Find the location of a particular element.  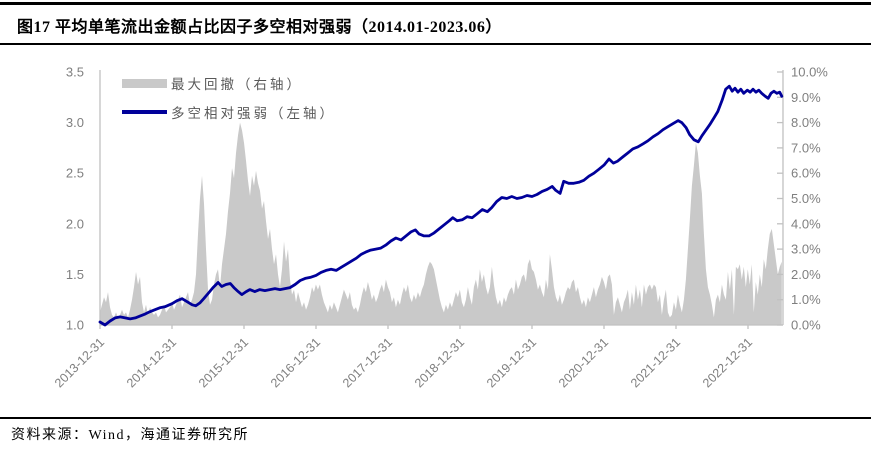

y-left-tick-label: 1.5 is located at coordinates (75, 274).